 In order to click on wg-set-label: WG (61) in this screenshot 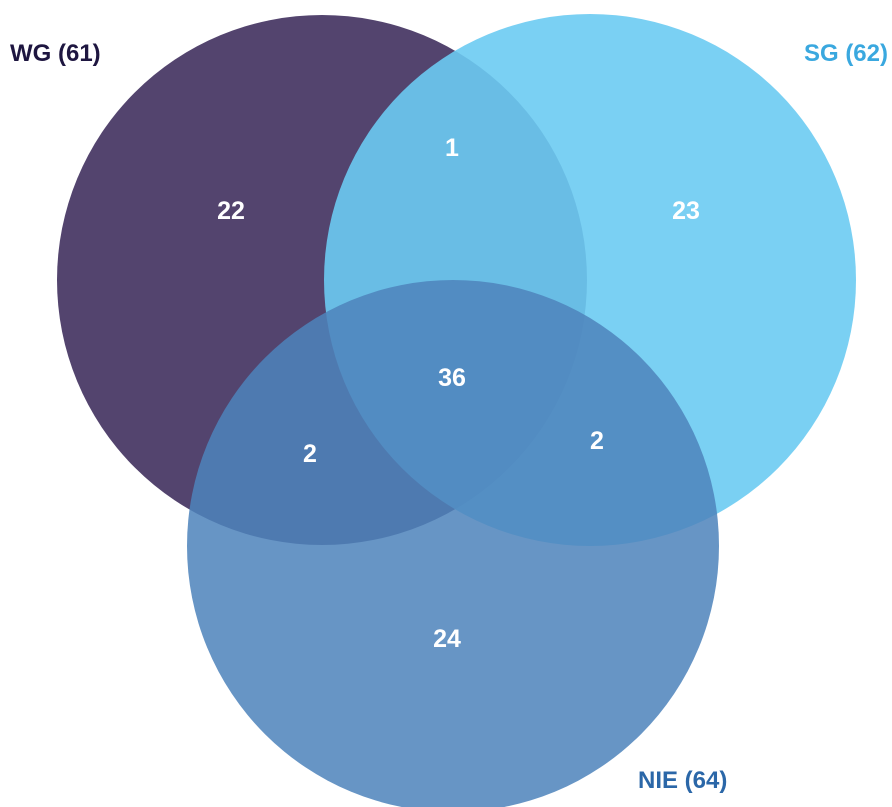, I will do `click(55, 53)`.